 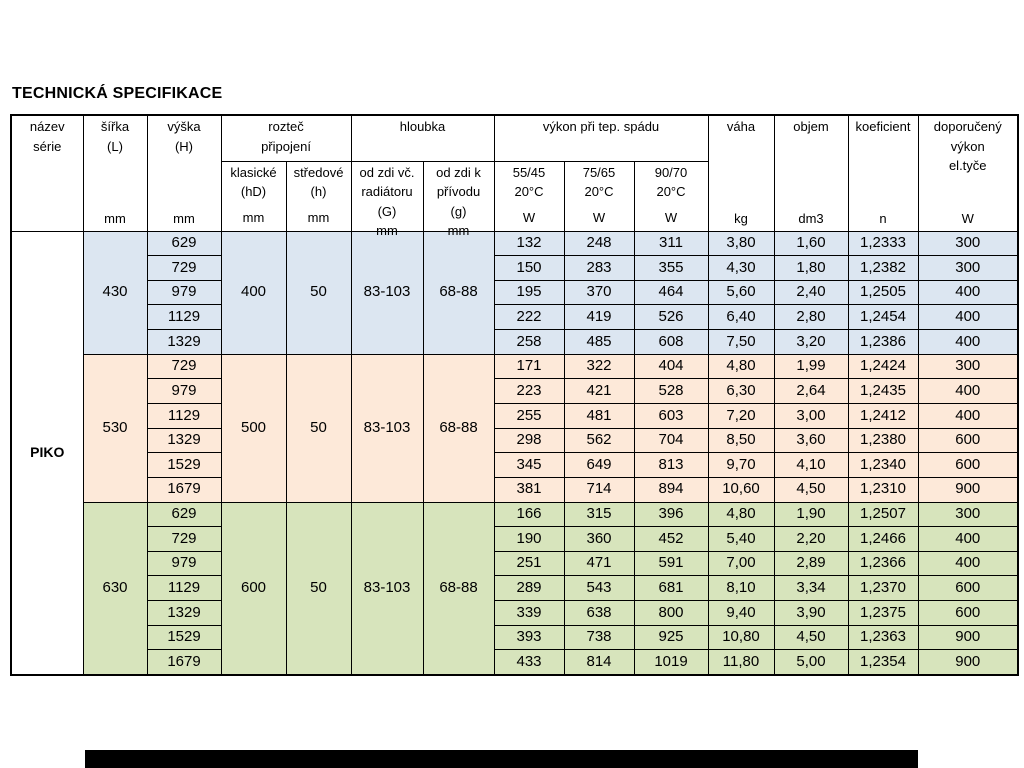 What do you see at coordinates (883, 243) in the screenshot?
I see `coefficient-cell: 1,2333` at bounding box center [883, 243].